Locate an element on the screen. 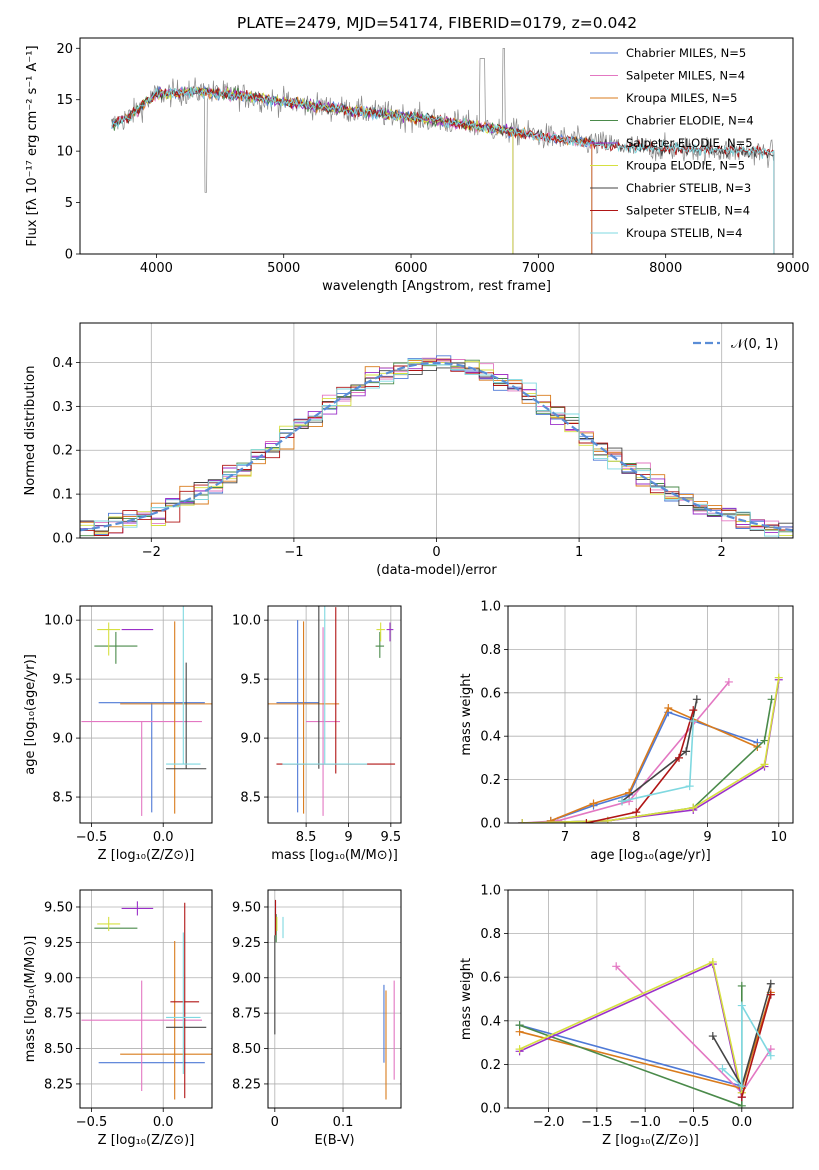 Image resolution: width=819 pixels, height=1170 pixels. y-tick-label: 8.5 is located at coordinates (250, 798).